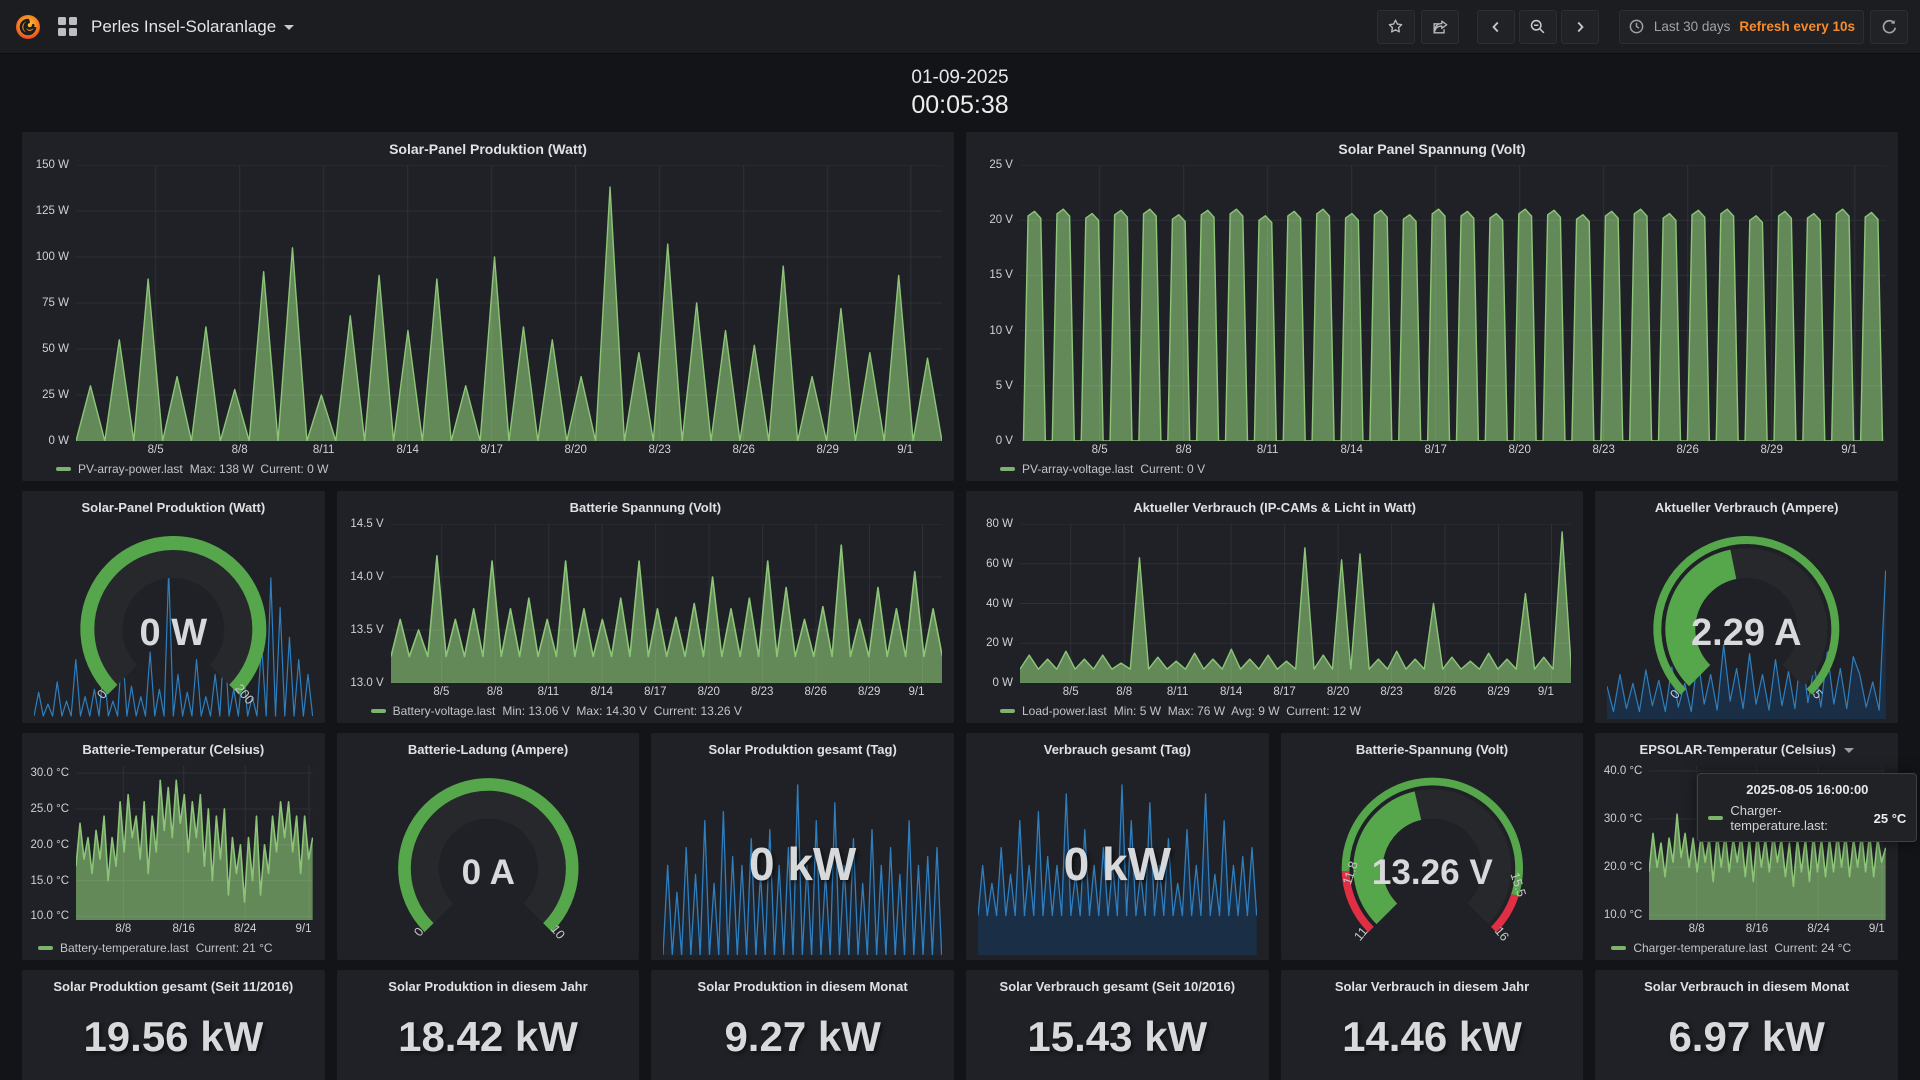 The image size is (1920, 1080). I want to click on series-name: Battery-voltage.last, so click(444, 710).